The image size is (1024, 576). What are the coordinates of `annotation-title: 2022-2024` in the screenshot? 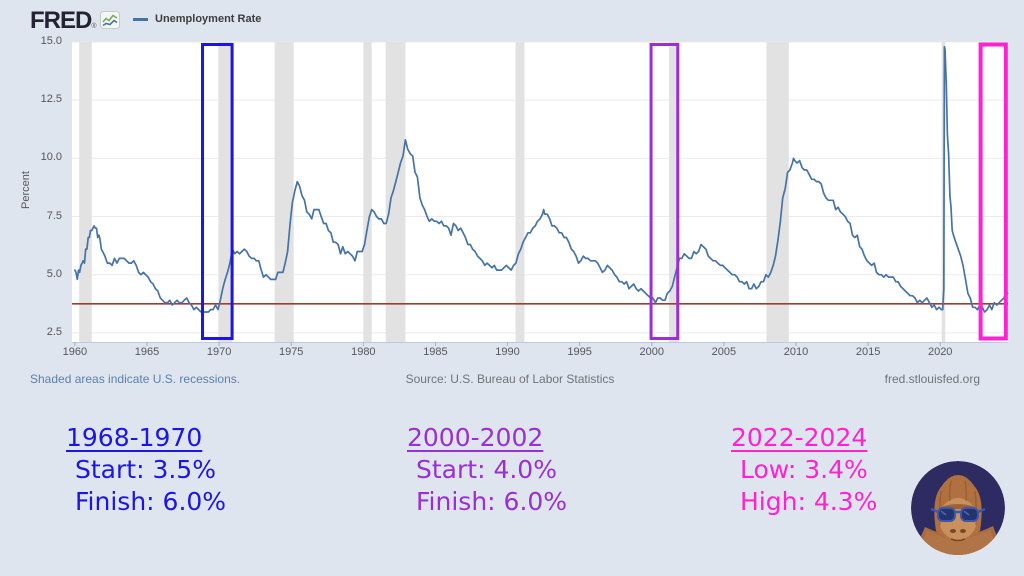 It's located at (799, 437).